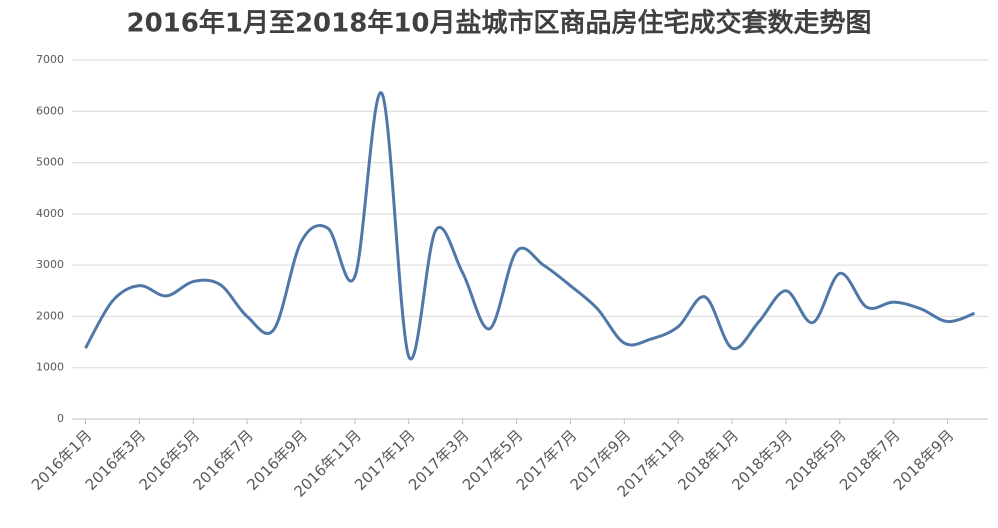 The image size is (998, 528). I want to click on y-tick-label: 5000, so click(50, 162).